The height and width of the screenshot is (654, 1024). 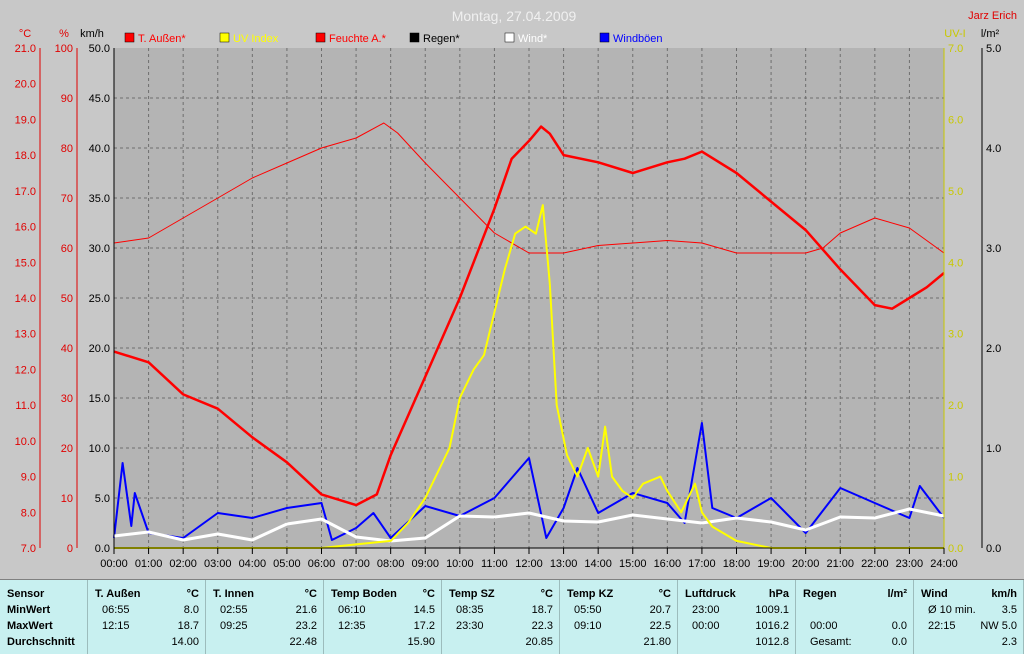 What do you see at coordinates (162, 39) in the screenshot?
I see `legend-label: T. Außen*` at bounding box center [162, 39].